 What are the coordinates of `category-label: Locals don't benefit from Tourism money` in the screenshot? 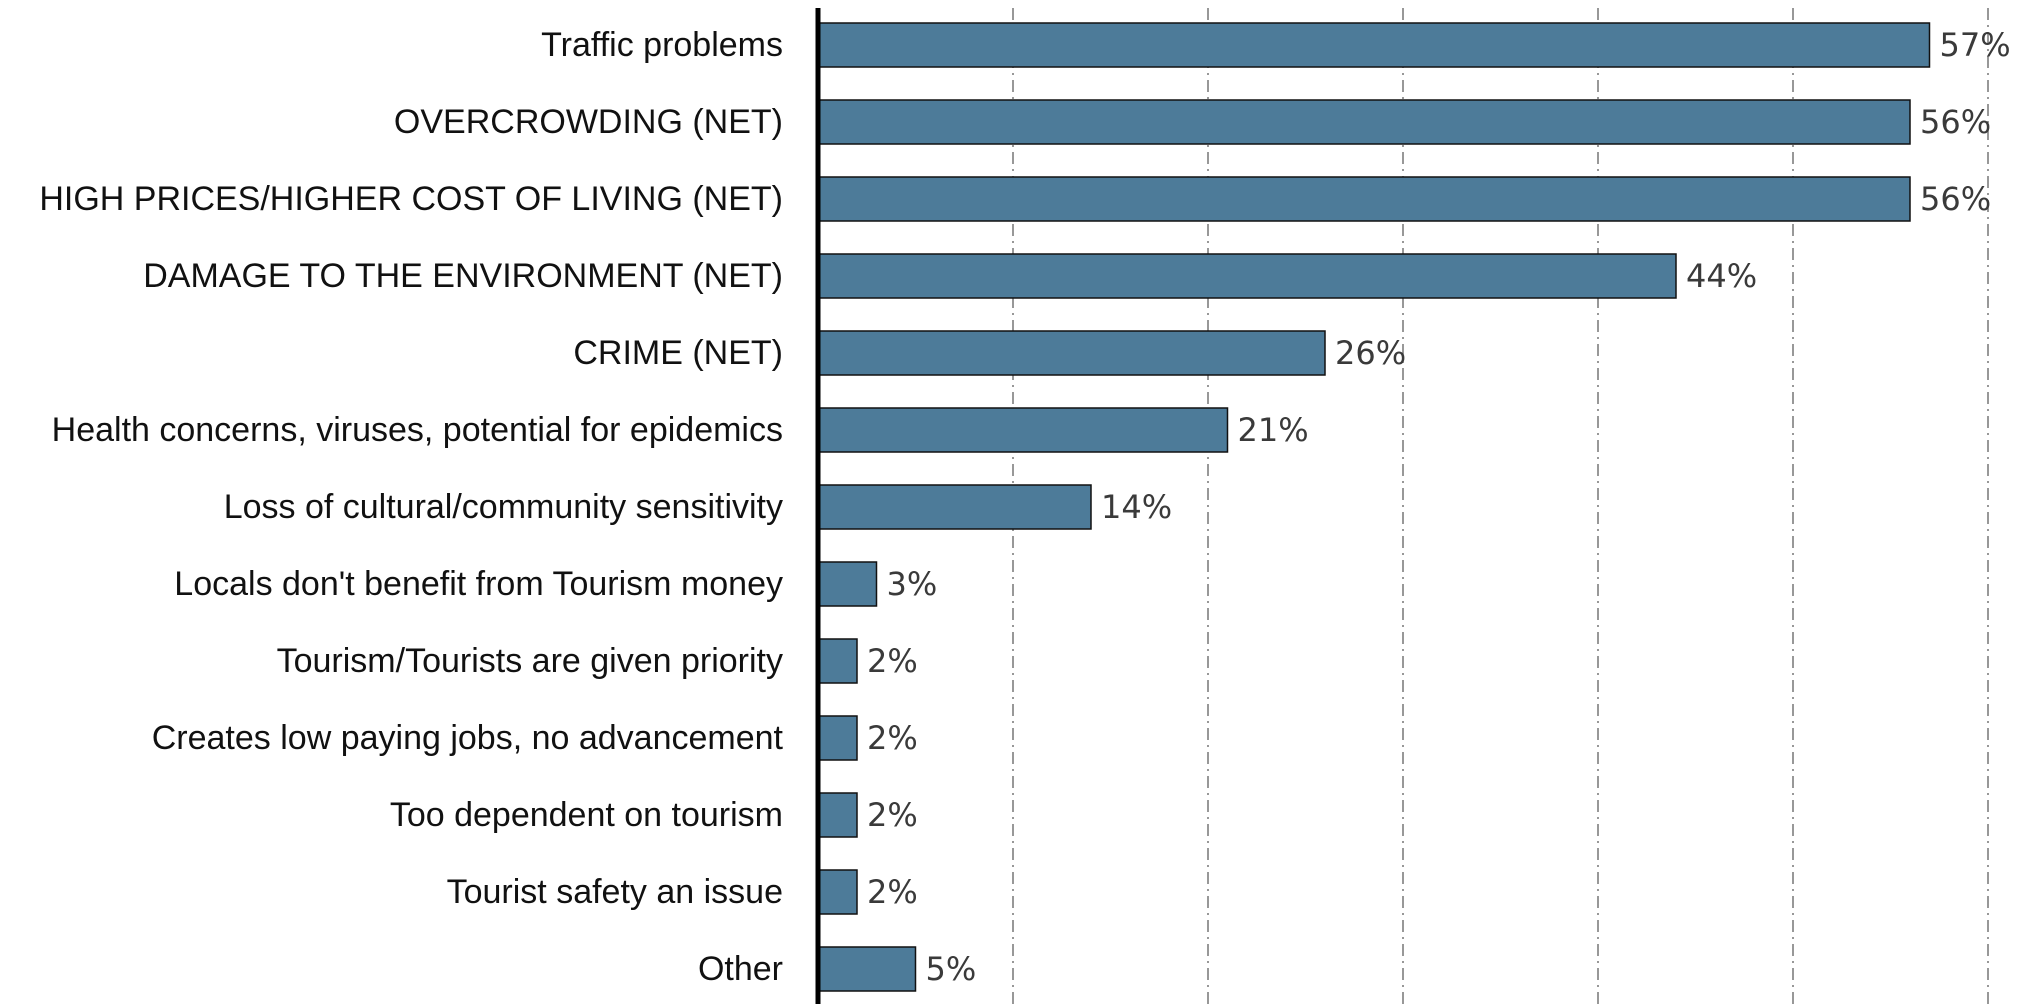 It's located at (478, 584).